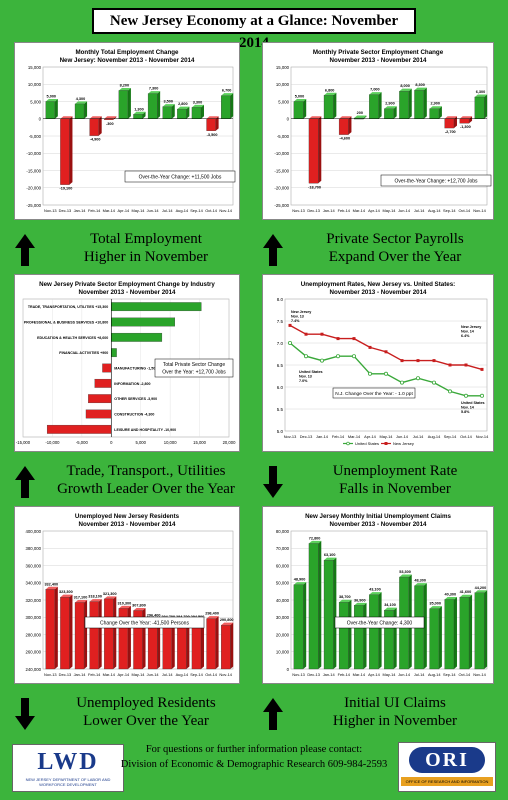  I want to click on y-tick-label: 5.0, so click(280, 431).